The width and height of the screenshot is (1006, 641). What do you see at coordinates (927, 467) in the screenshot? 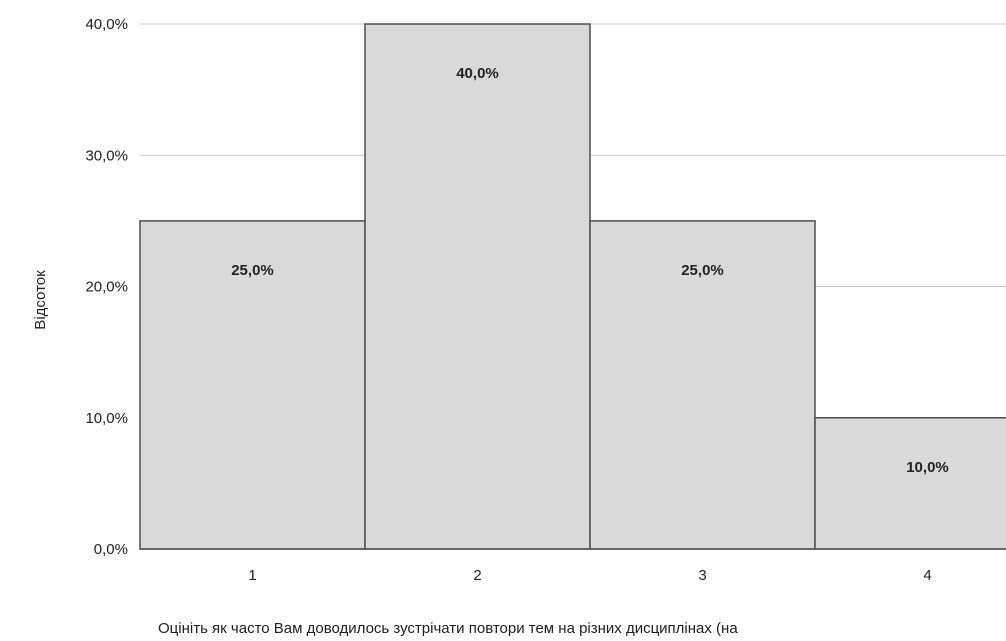
I see `data-label: 10,0%` at bounding box center [927, 467].